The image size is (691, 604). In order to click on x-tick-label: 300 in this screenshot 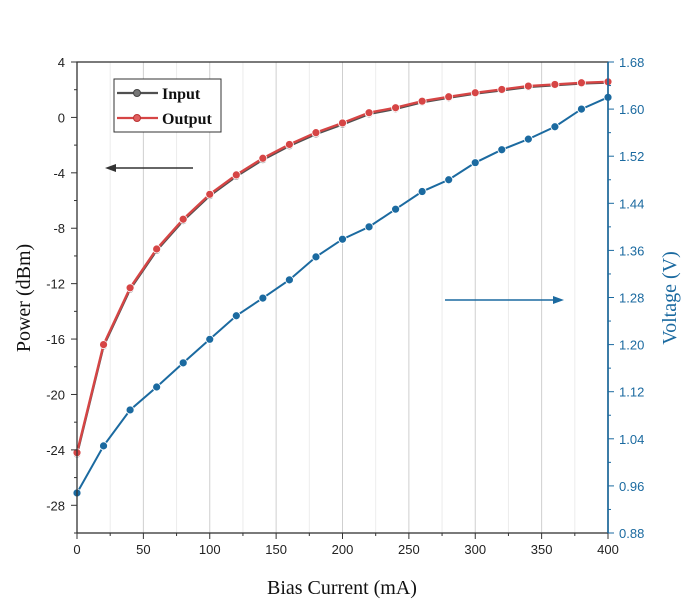, I will do `click(475, 549)`.